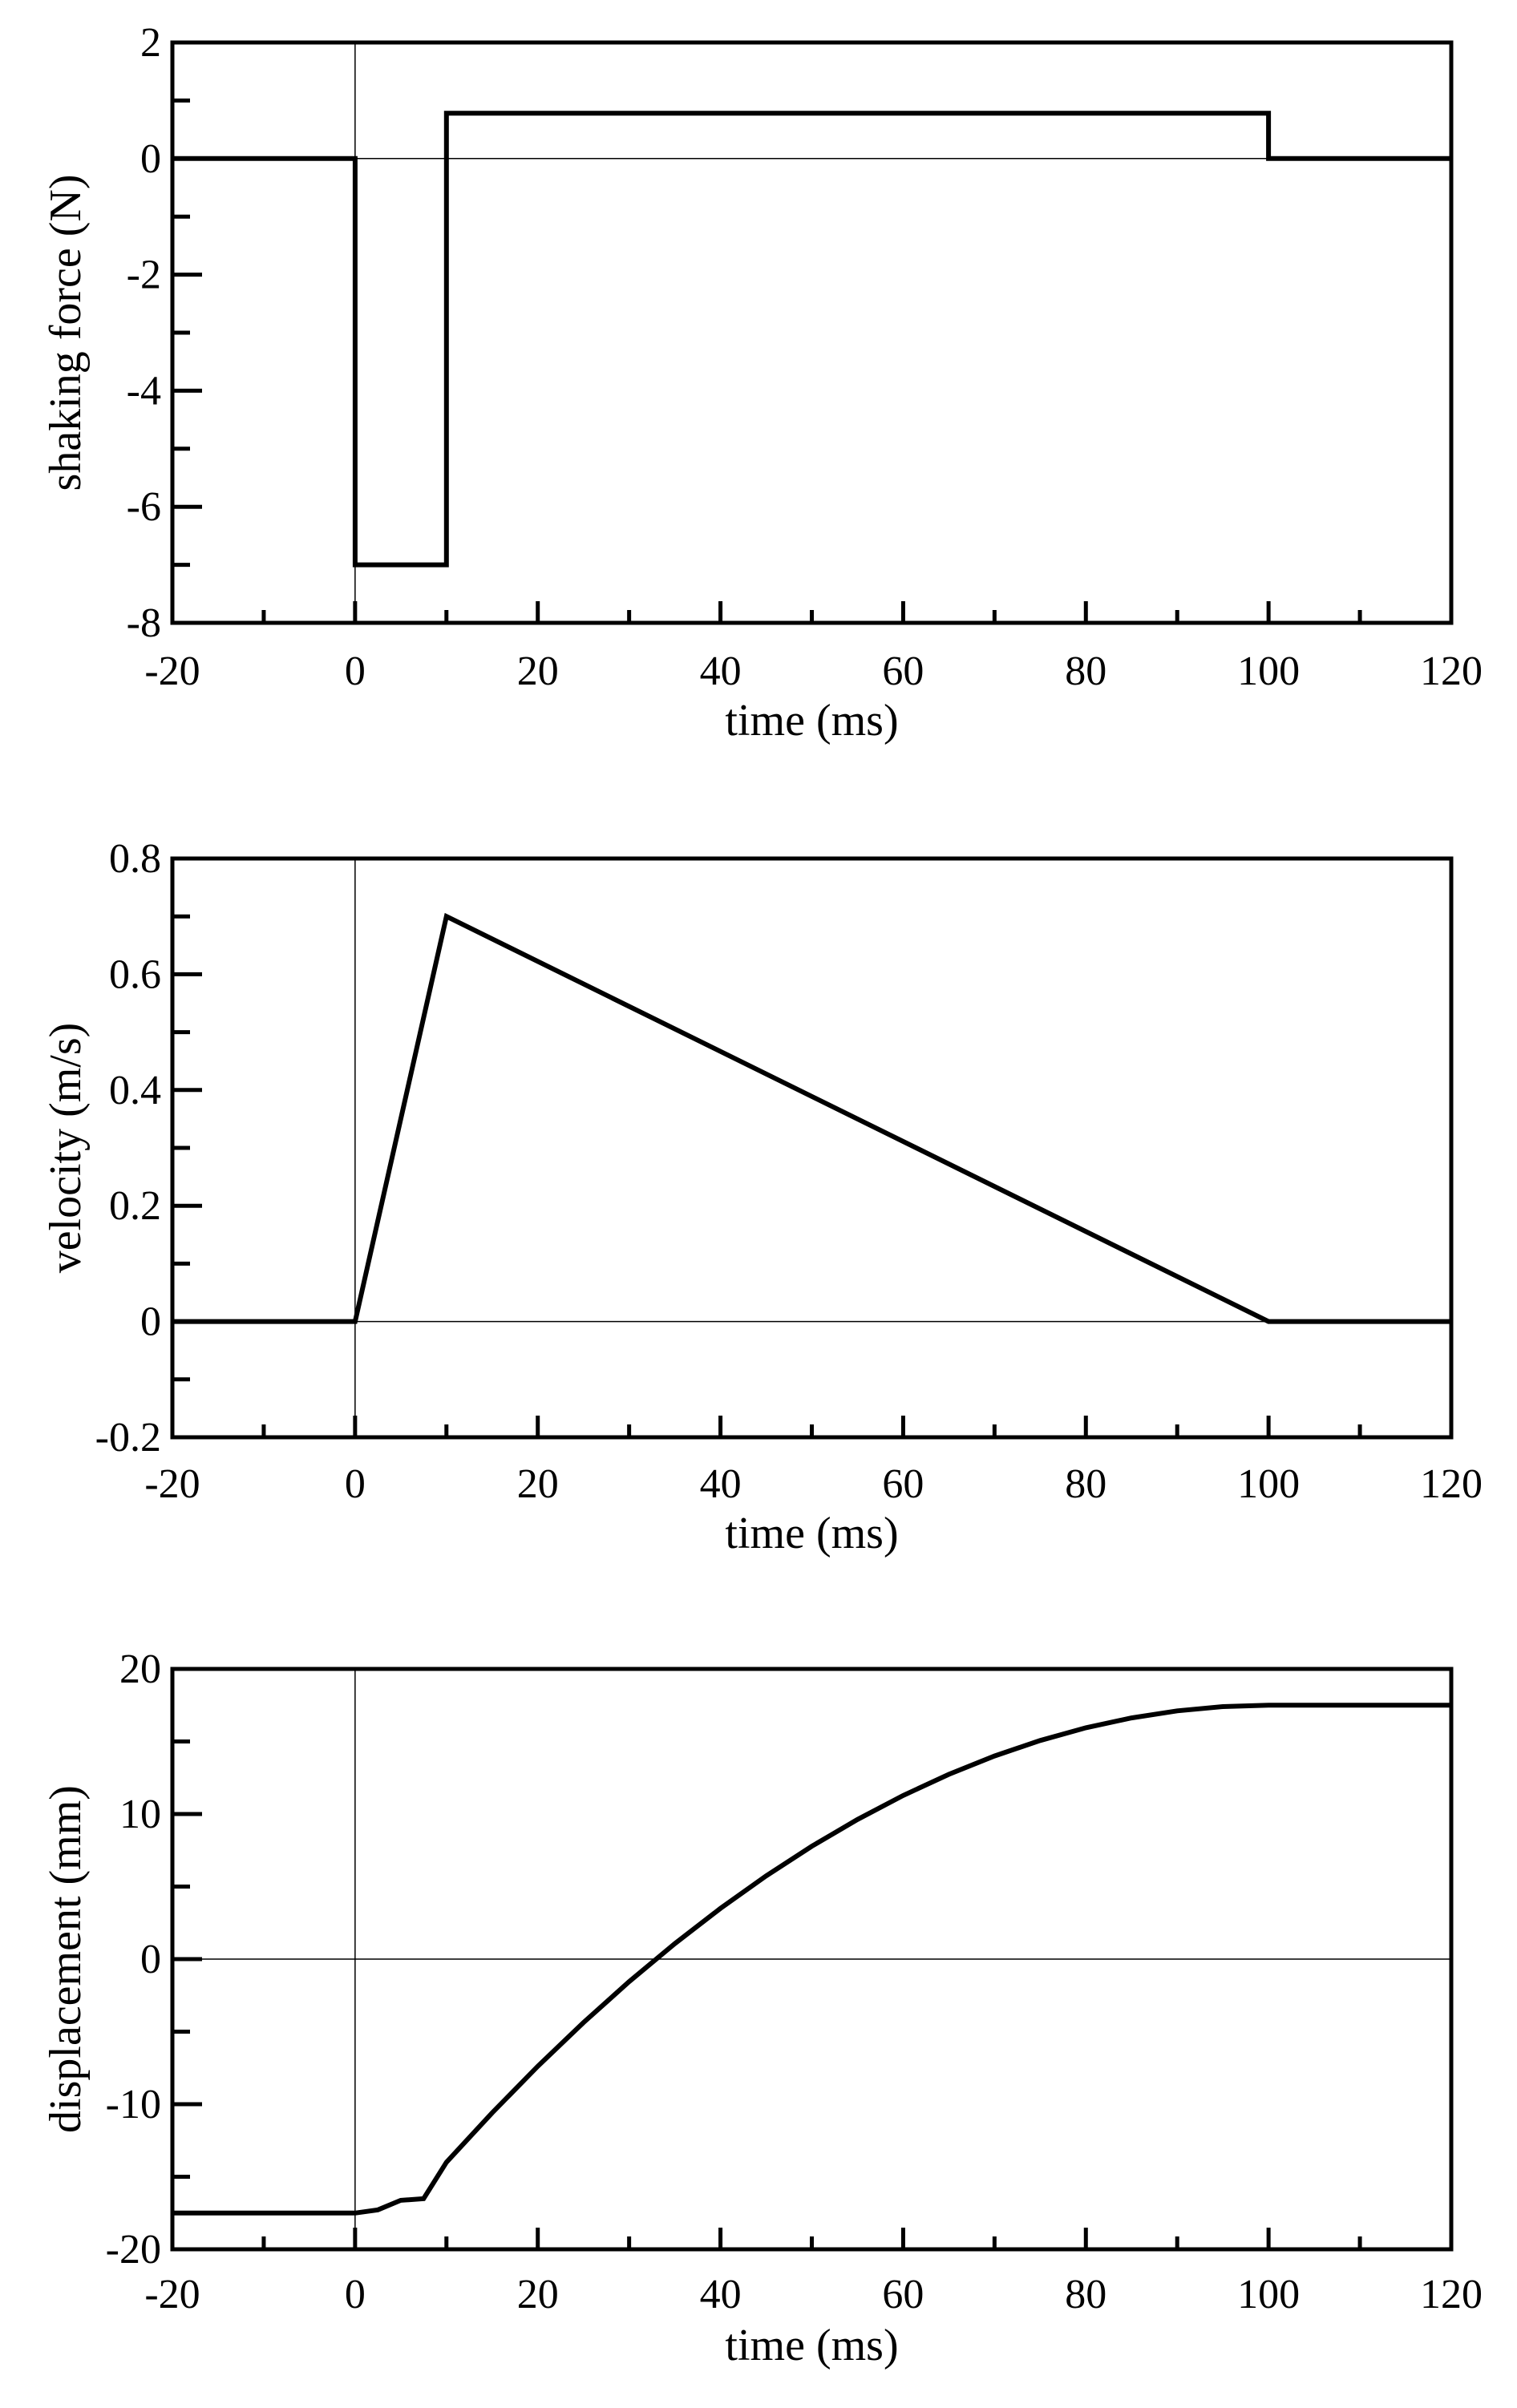  What do you see at coordinates (144, 275) in the screenshot?
I see `y-tick-label: -2` at bounding box center [144, 275].